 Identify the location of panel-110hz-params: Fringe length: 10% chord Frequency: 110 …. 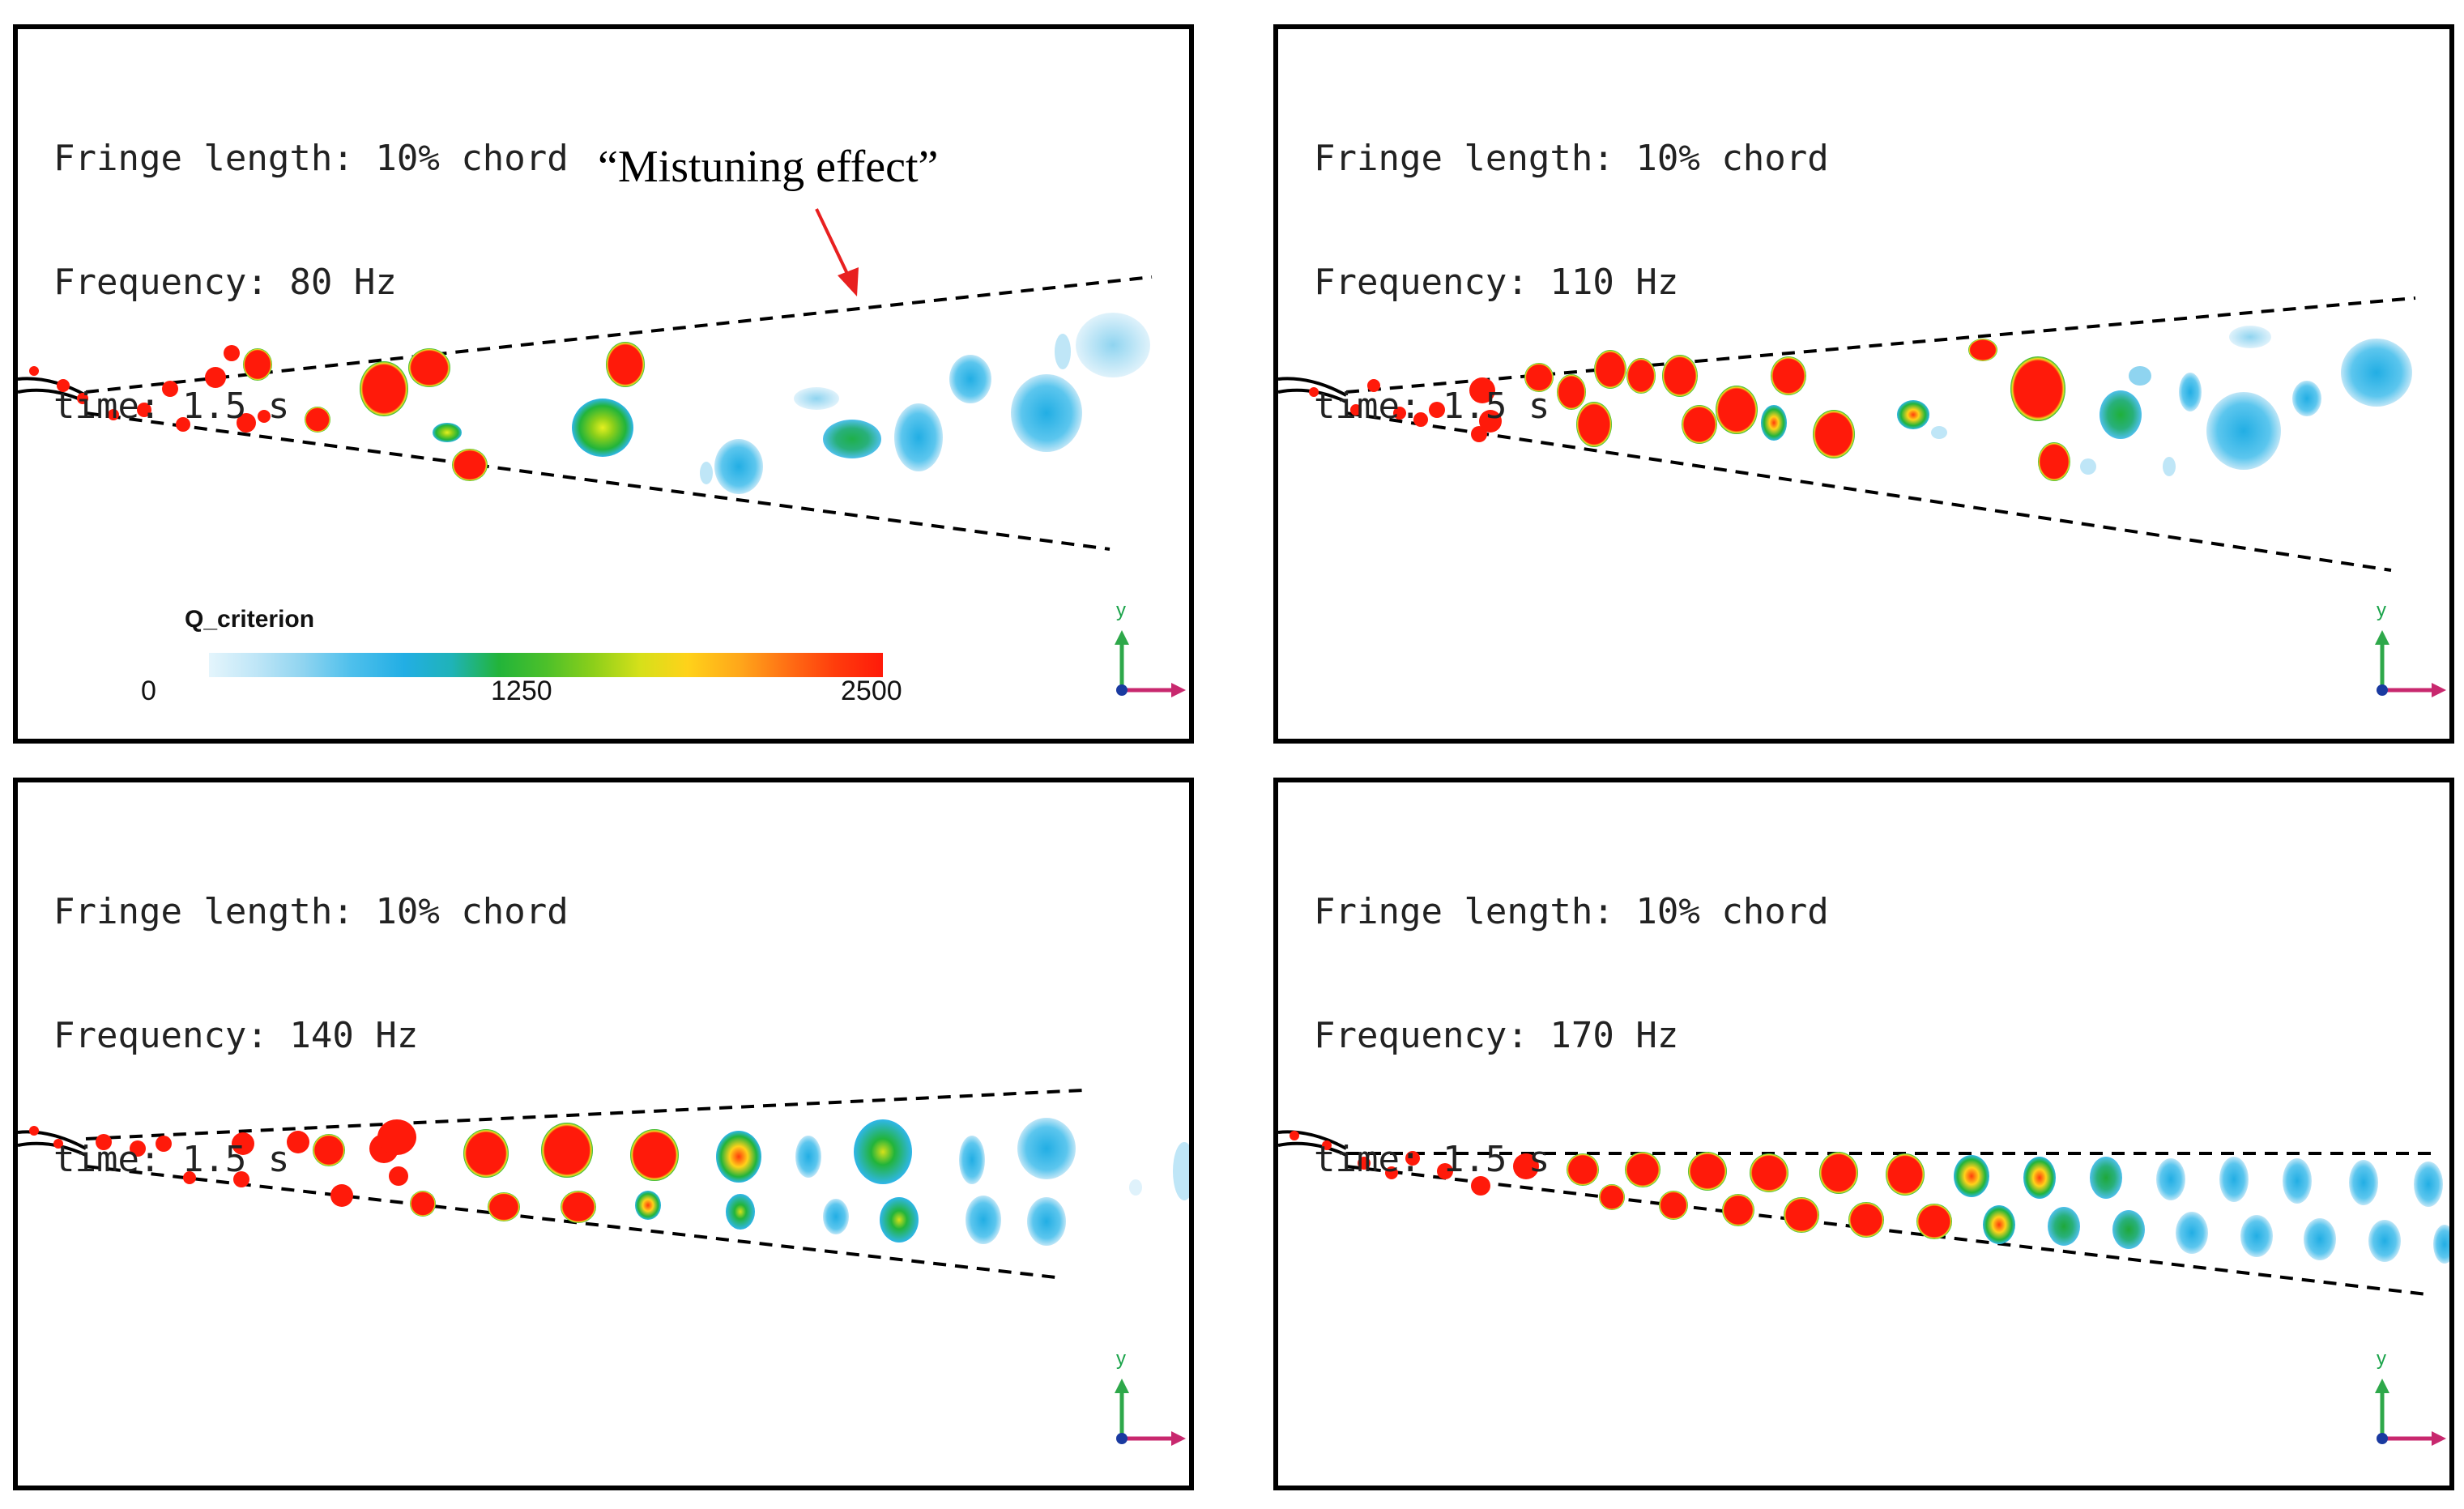
(1571, 282).